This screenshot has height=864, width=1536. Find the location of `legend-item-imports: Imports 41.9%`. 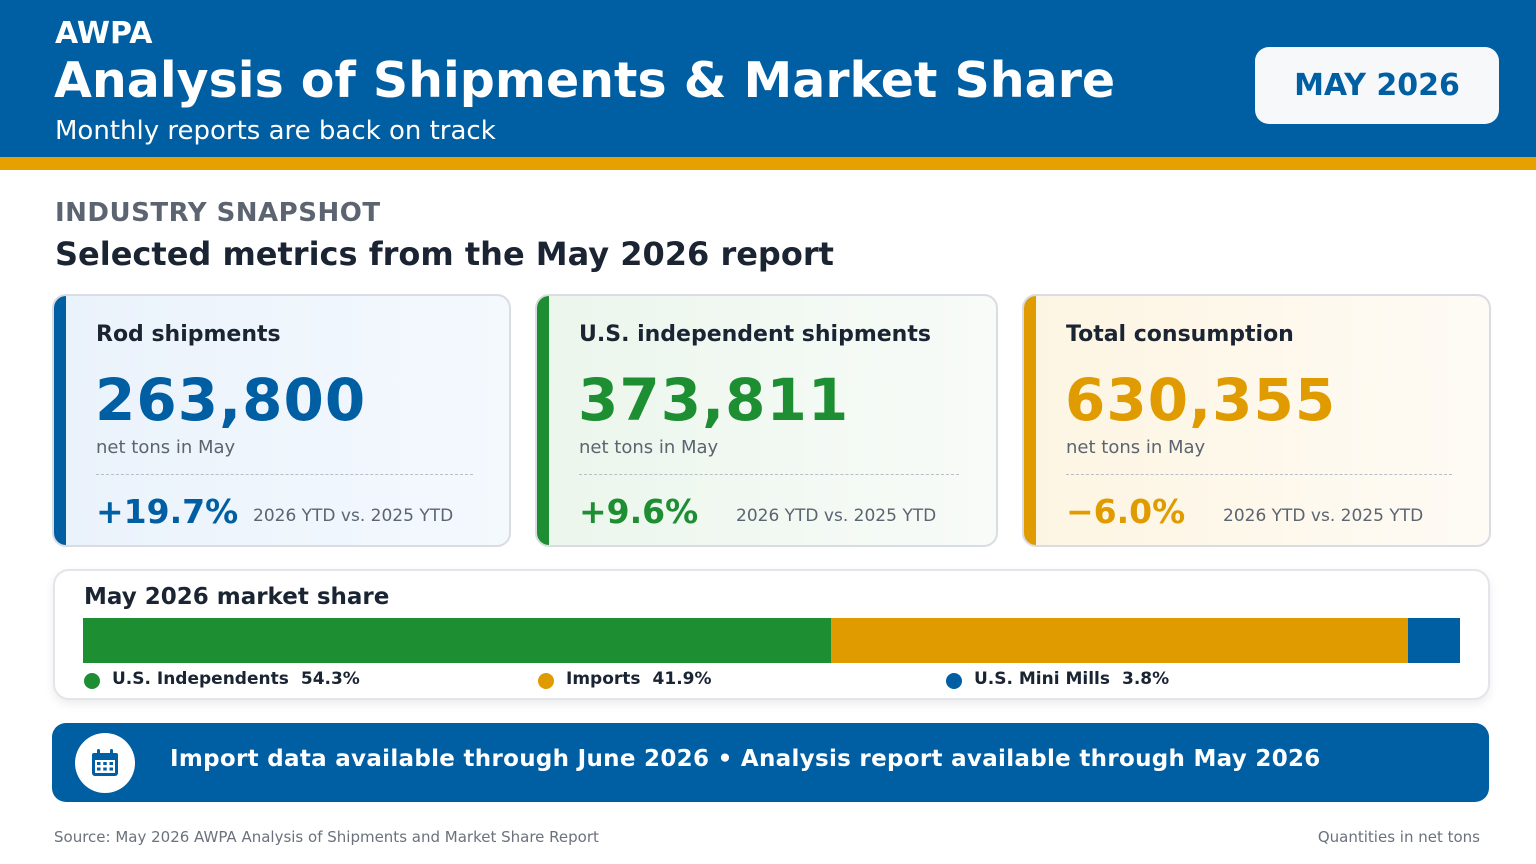

legend-item-imports: Imports 41.9% is located at coordinates (625, 678).